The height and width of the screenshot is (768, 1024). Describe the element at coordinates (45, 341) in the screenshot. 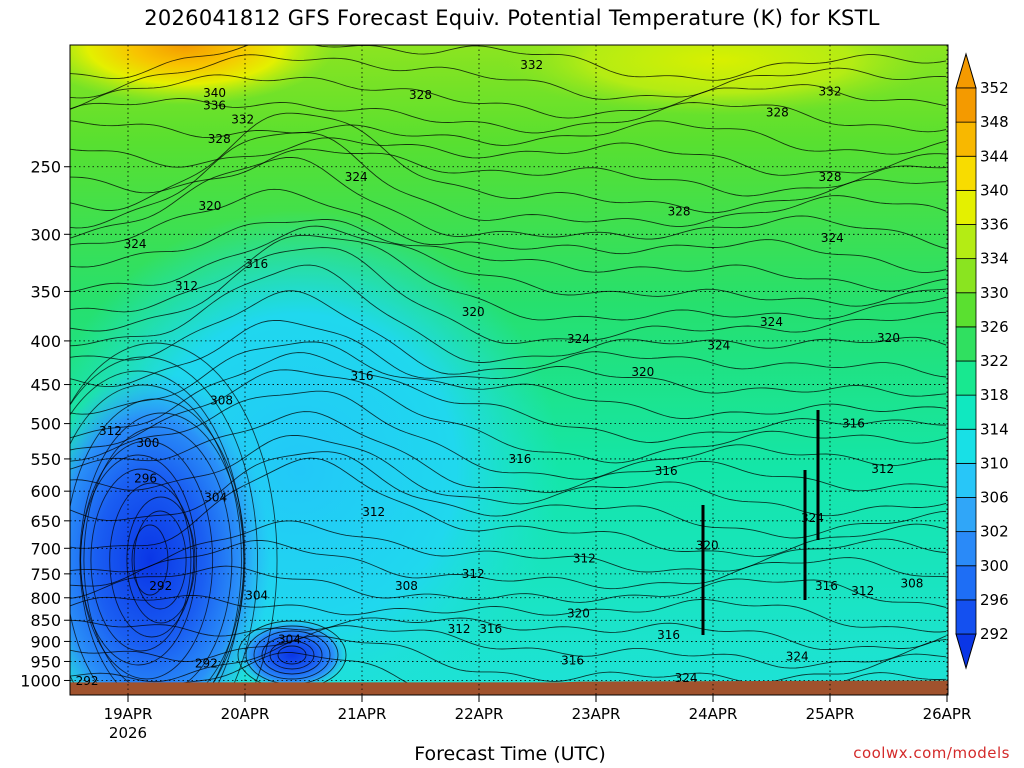

I see `y-tick-label: 400` at that location.